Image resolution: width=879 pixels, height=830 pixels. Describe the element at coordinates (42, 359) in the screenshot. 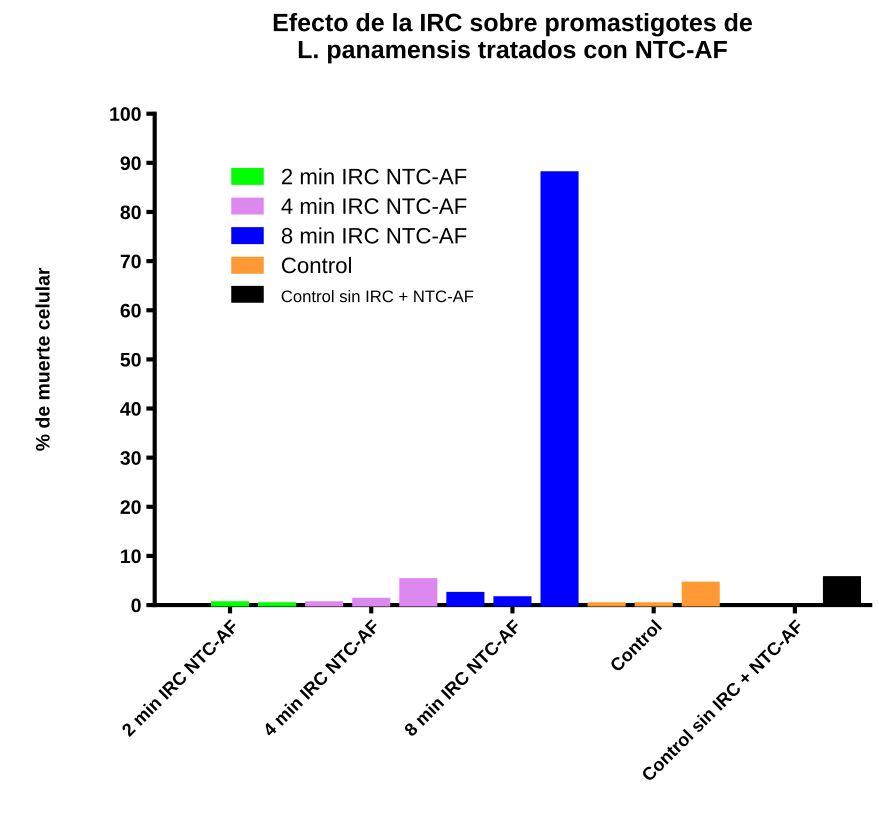

I see `y-axis-title: % de muerte celular` at that location.